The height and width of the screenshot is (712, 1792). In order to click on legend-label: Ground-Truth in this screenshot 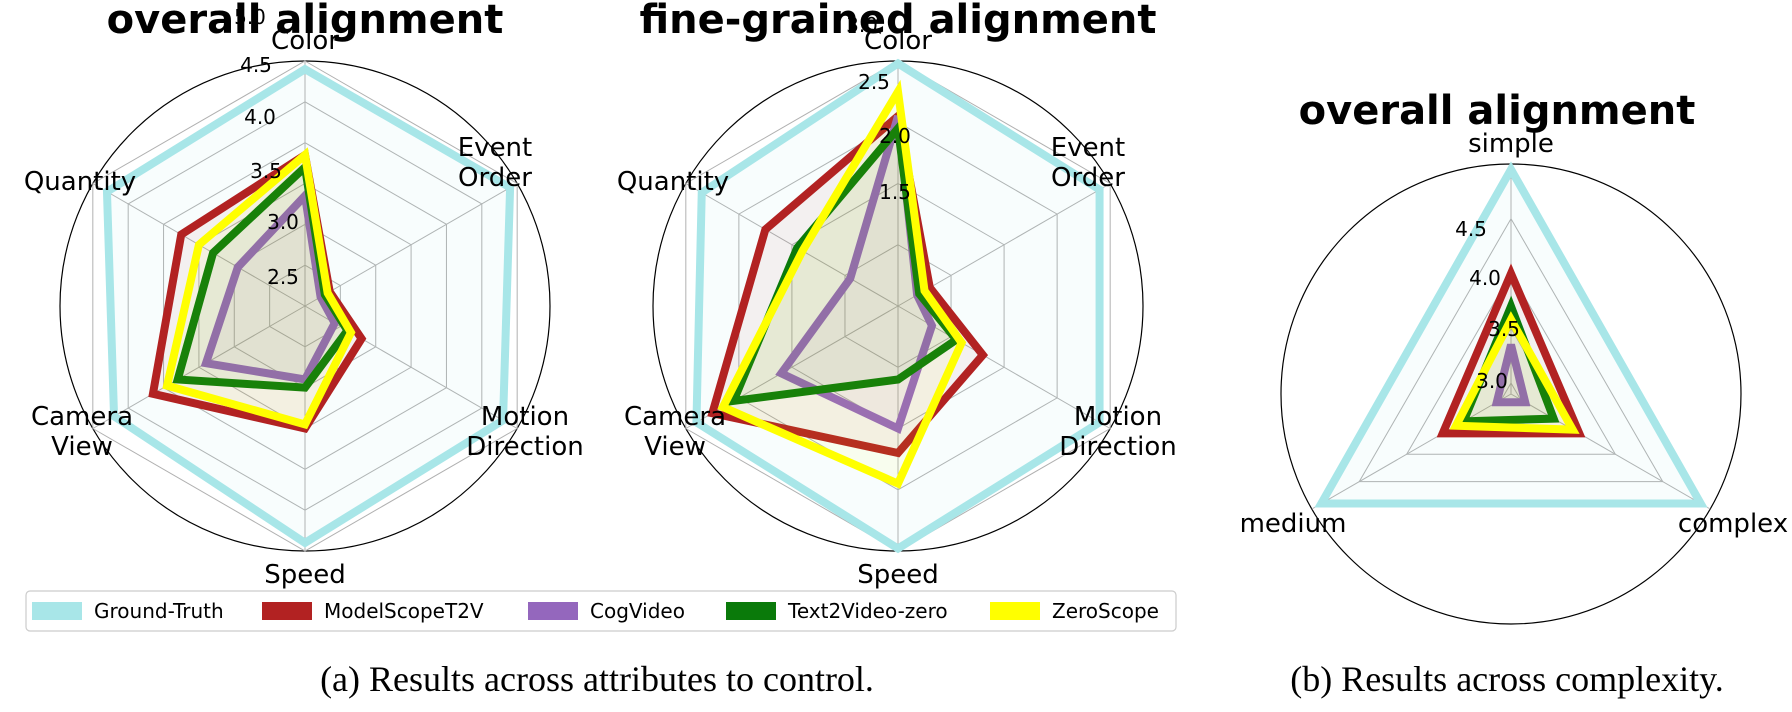, I will do `click(159, 611)`.